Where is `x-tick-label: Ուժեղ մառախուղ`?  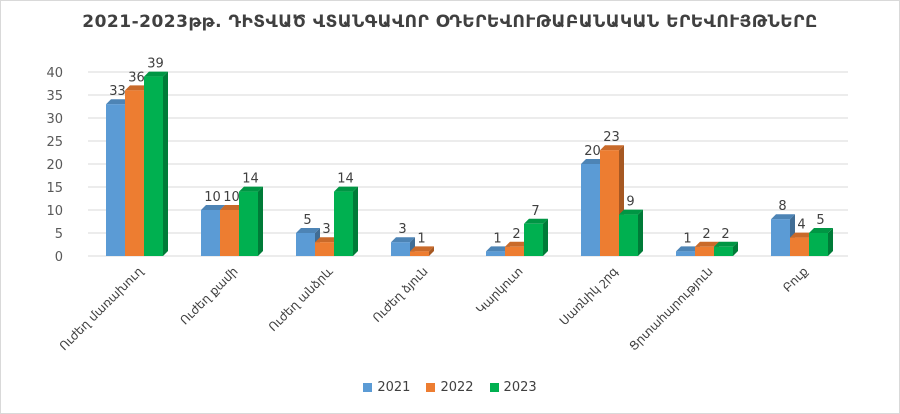 x-tick-label: Ուժեղ մառախուղ is located at coordinates (101, 308).